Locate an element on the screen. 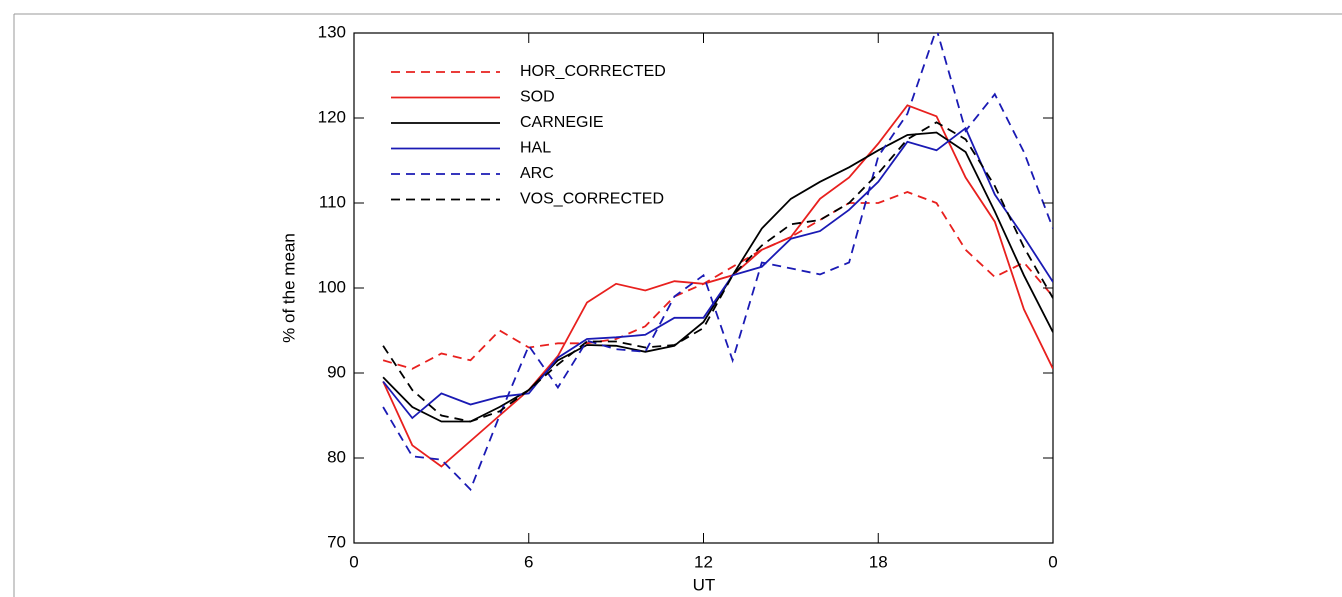  y-axis-label: % of the mean is located at coordinates (288, 288).